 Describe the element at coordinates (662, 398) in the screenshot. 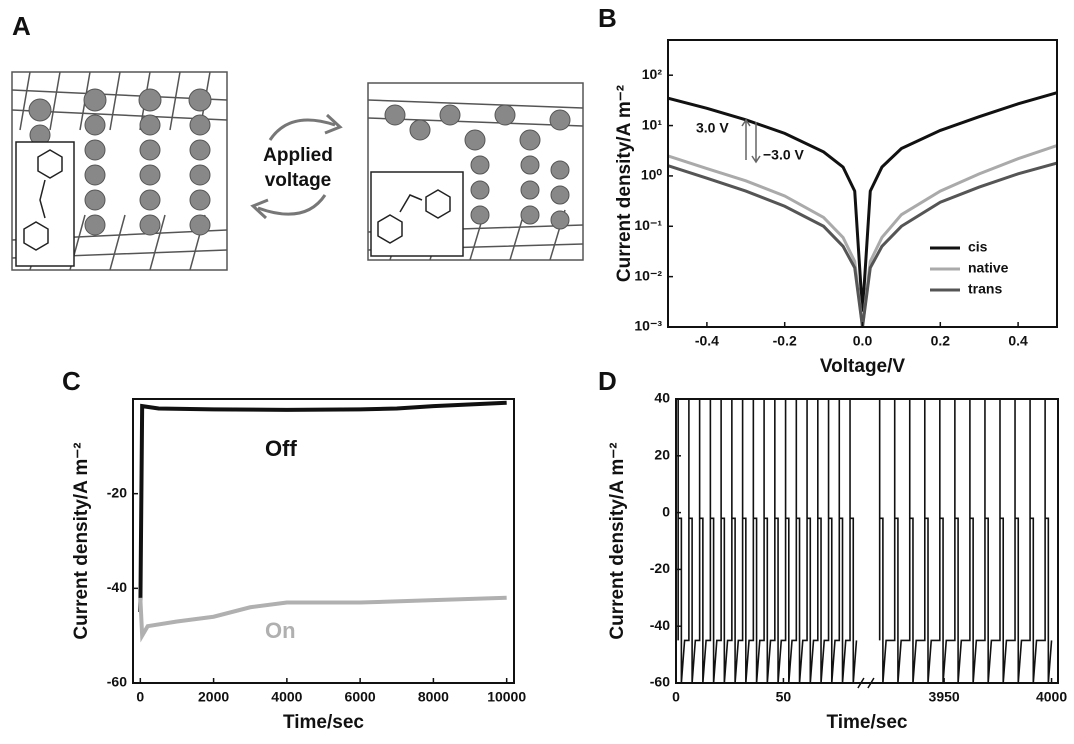

I see `y-tick-label: 40` at that location.